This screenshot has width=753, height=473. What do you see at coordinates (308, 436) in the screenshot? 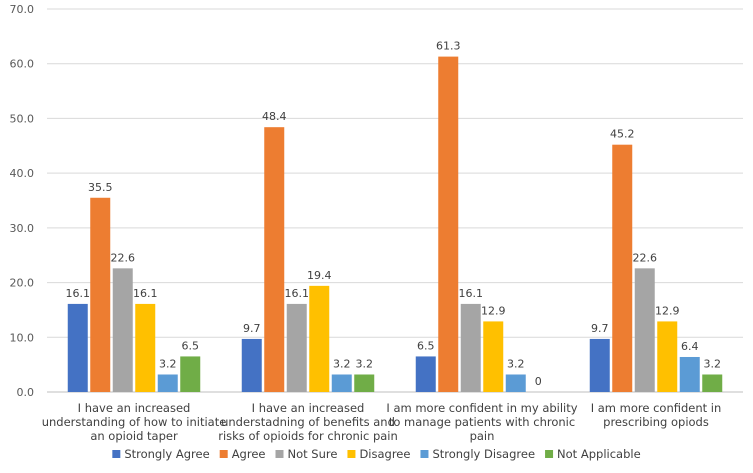
I see `category-label: risks of opioids for chronic pain` at bounding box center [308, 436].